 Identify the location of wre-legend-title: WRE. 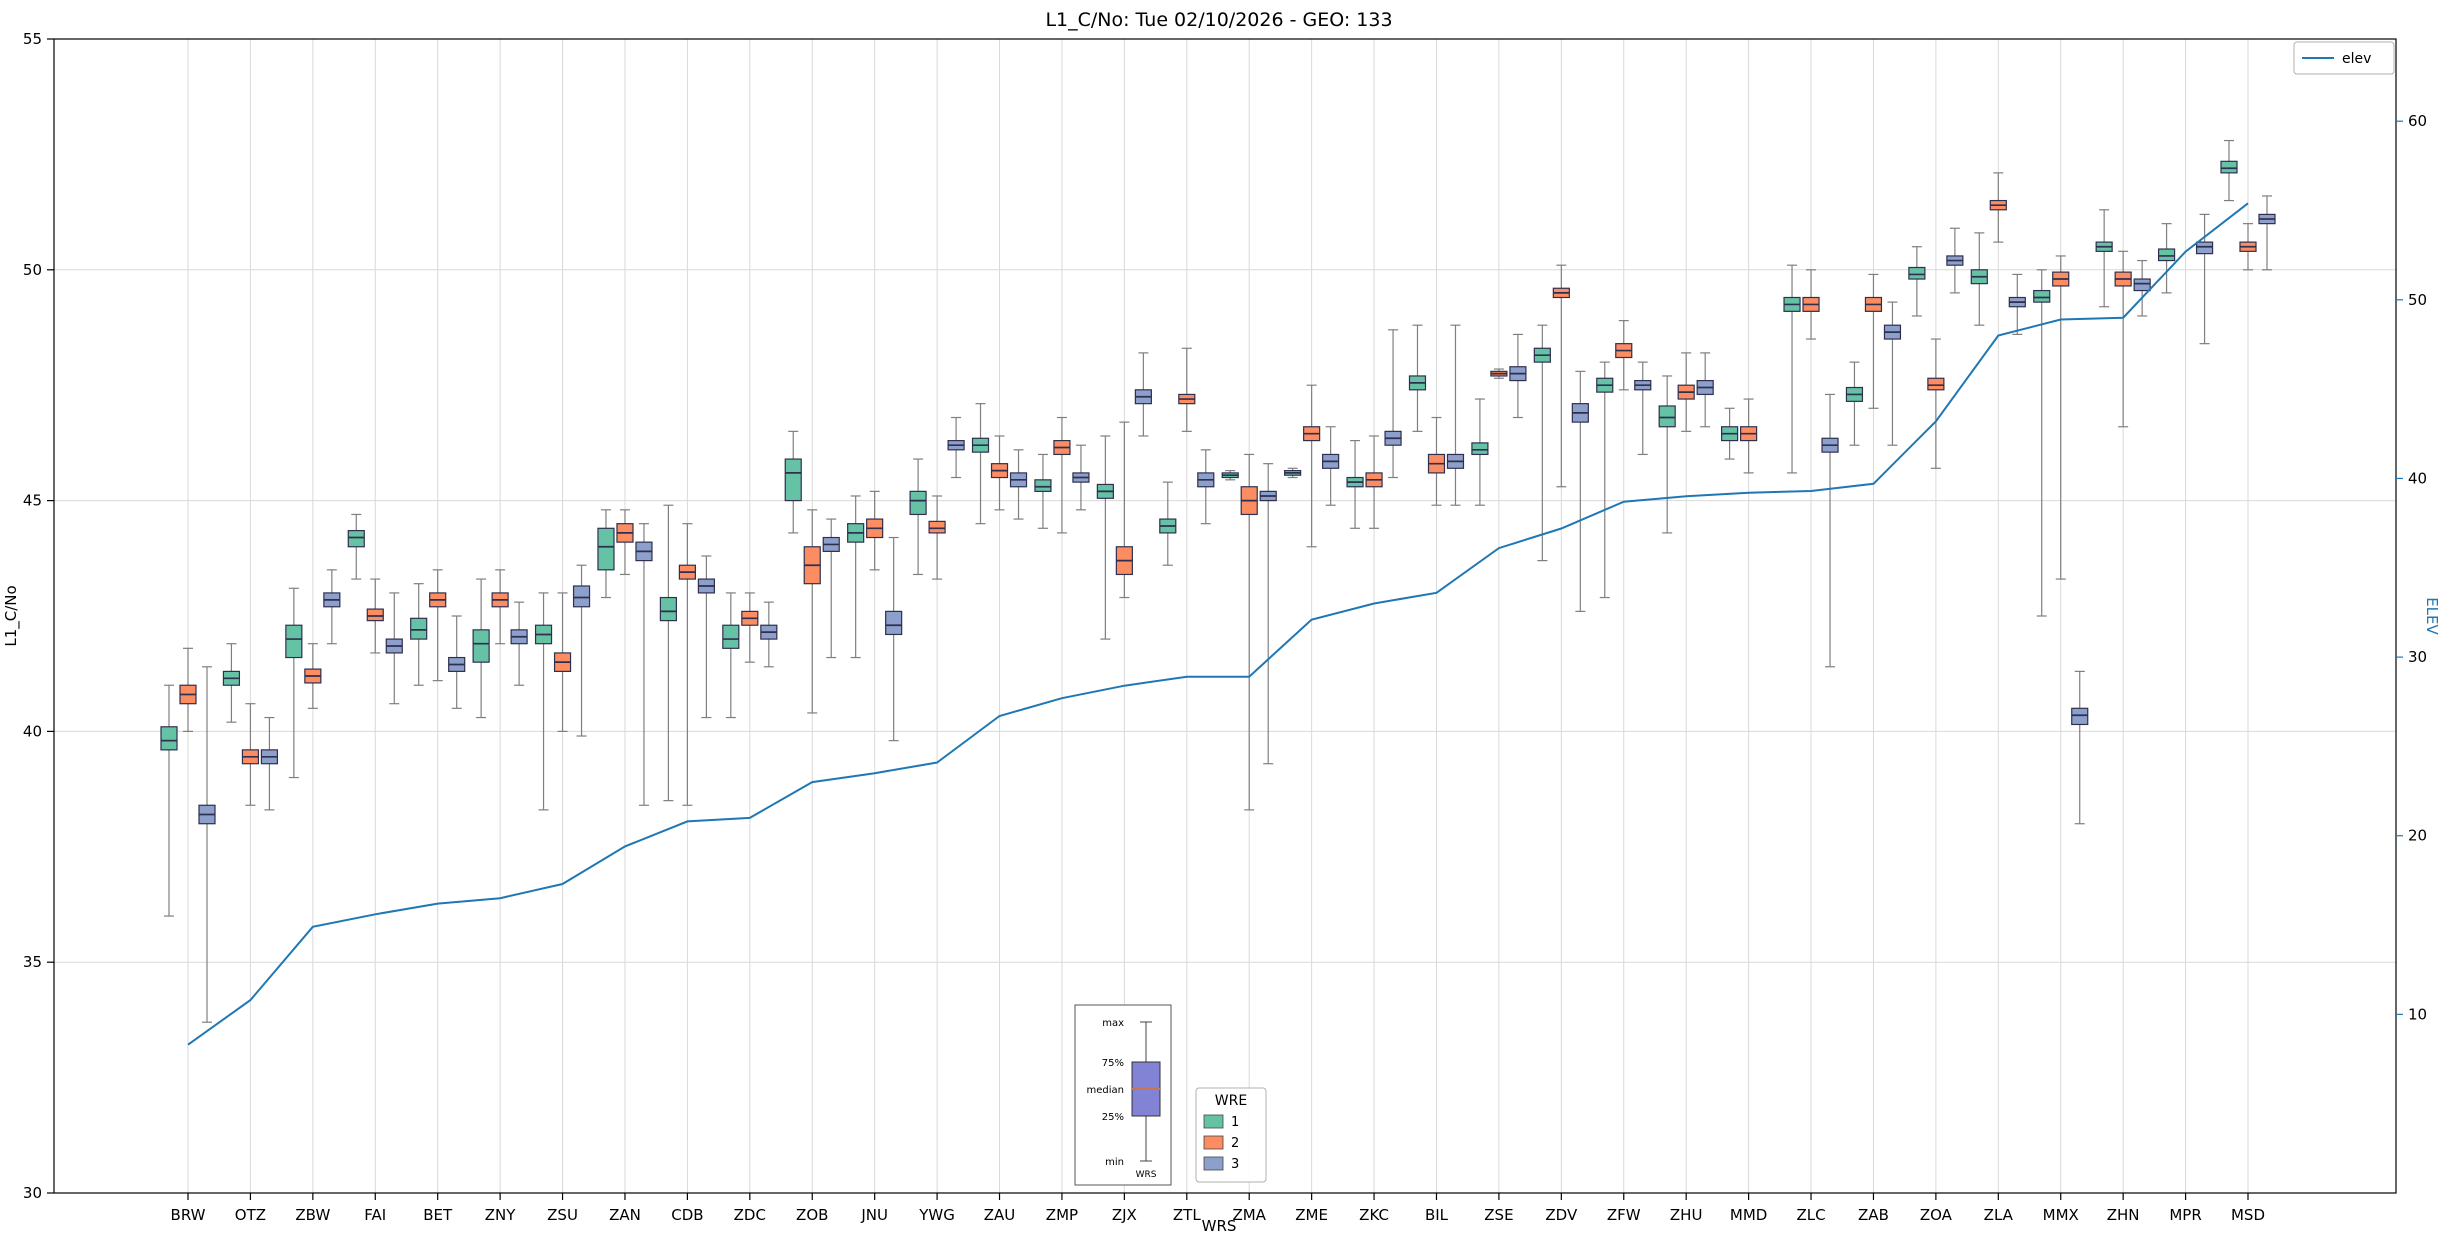
(1231, 1101).